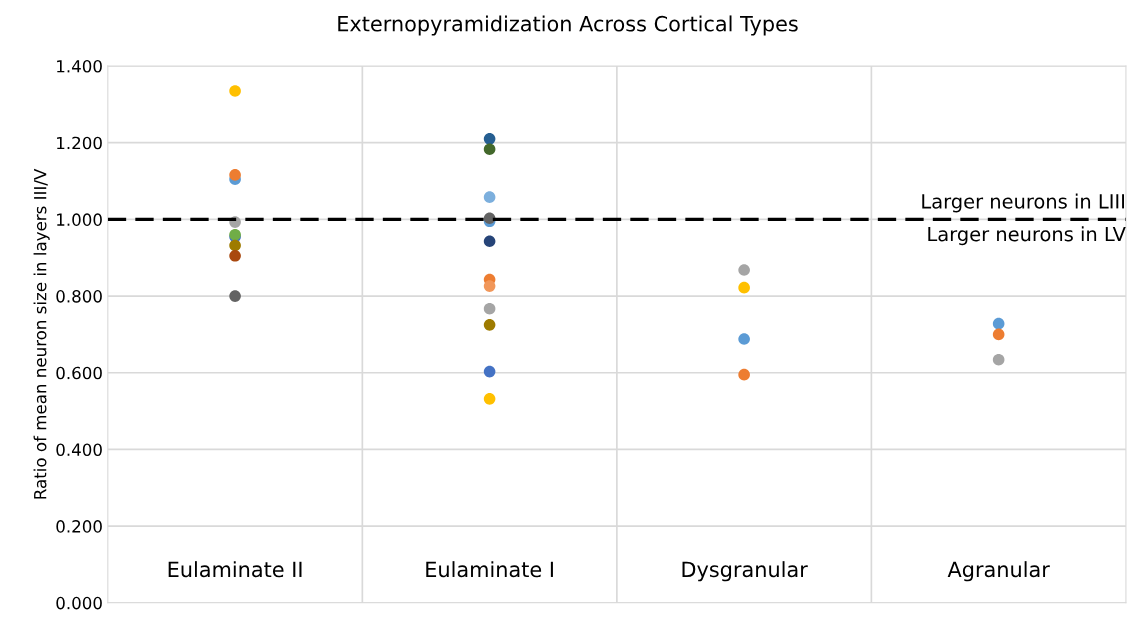 The width and height of the screenshot is (1135, 617). Describe the element at coordinates (41, 333) in the screenshot. I see `y-axis-title: Ratio of mean neuron size in layers III/V` at that location.